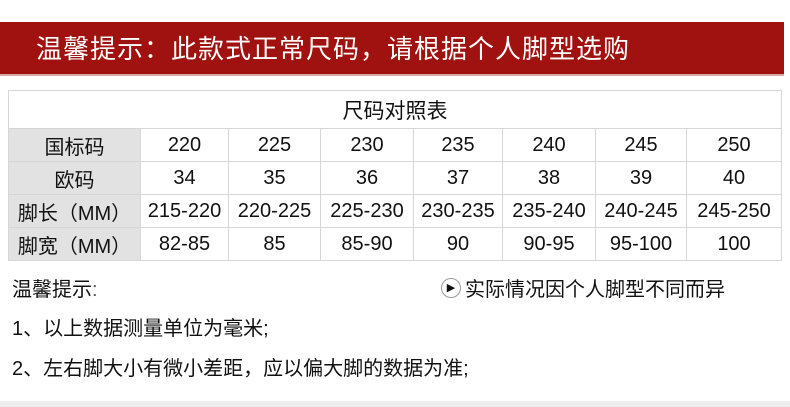 The image size is (790, 407). Describe the element at coordinates (641, 178) in the screenshot. I see `table-cell: 39` at that location.